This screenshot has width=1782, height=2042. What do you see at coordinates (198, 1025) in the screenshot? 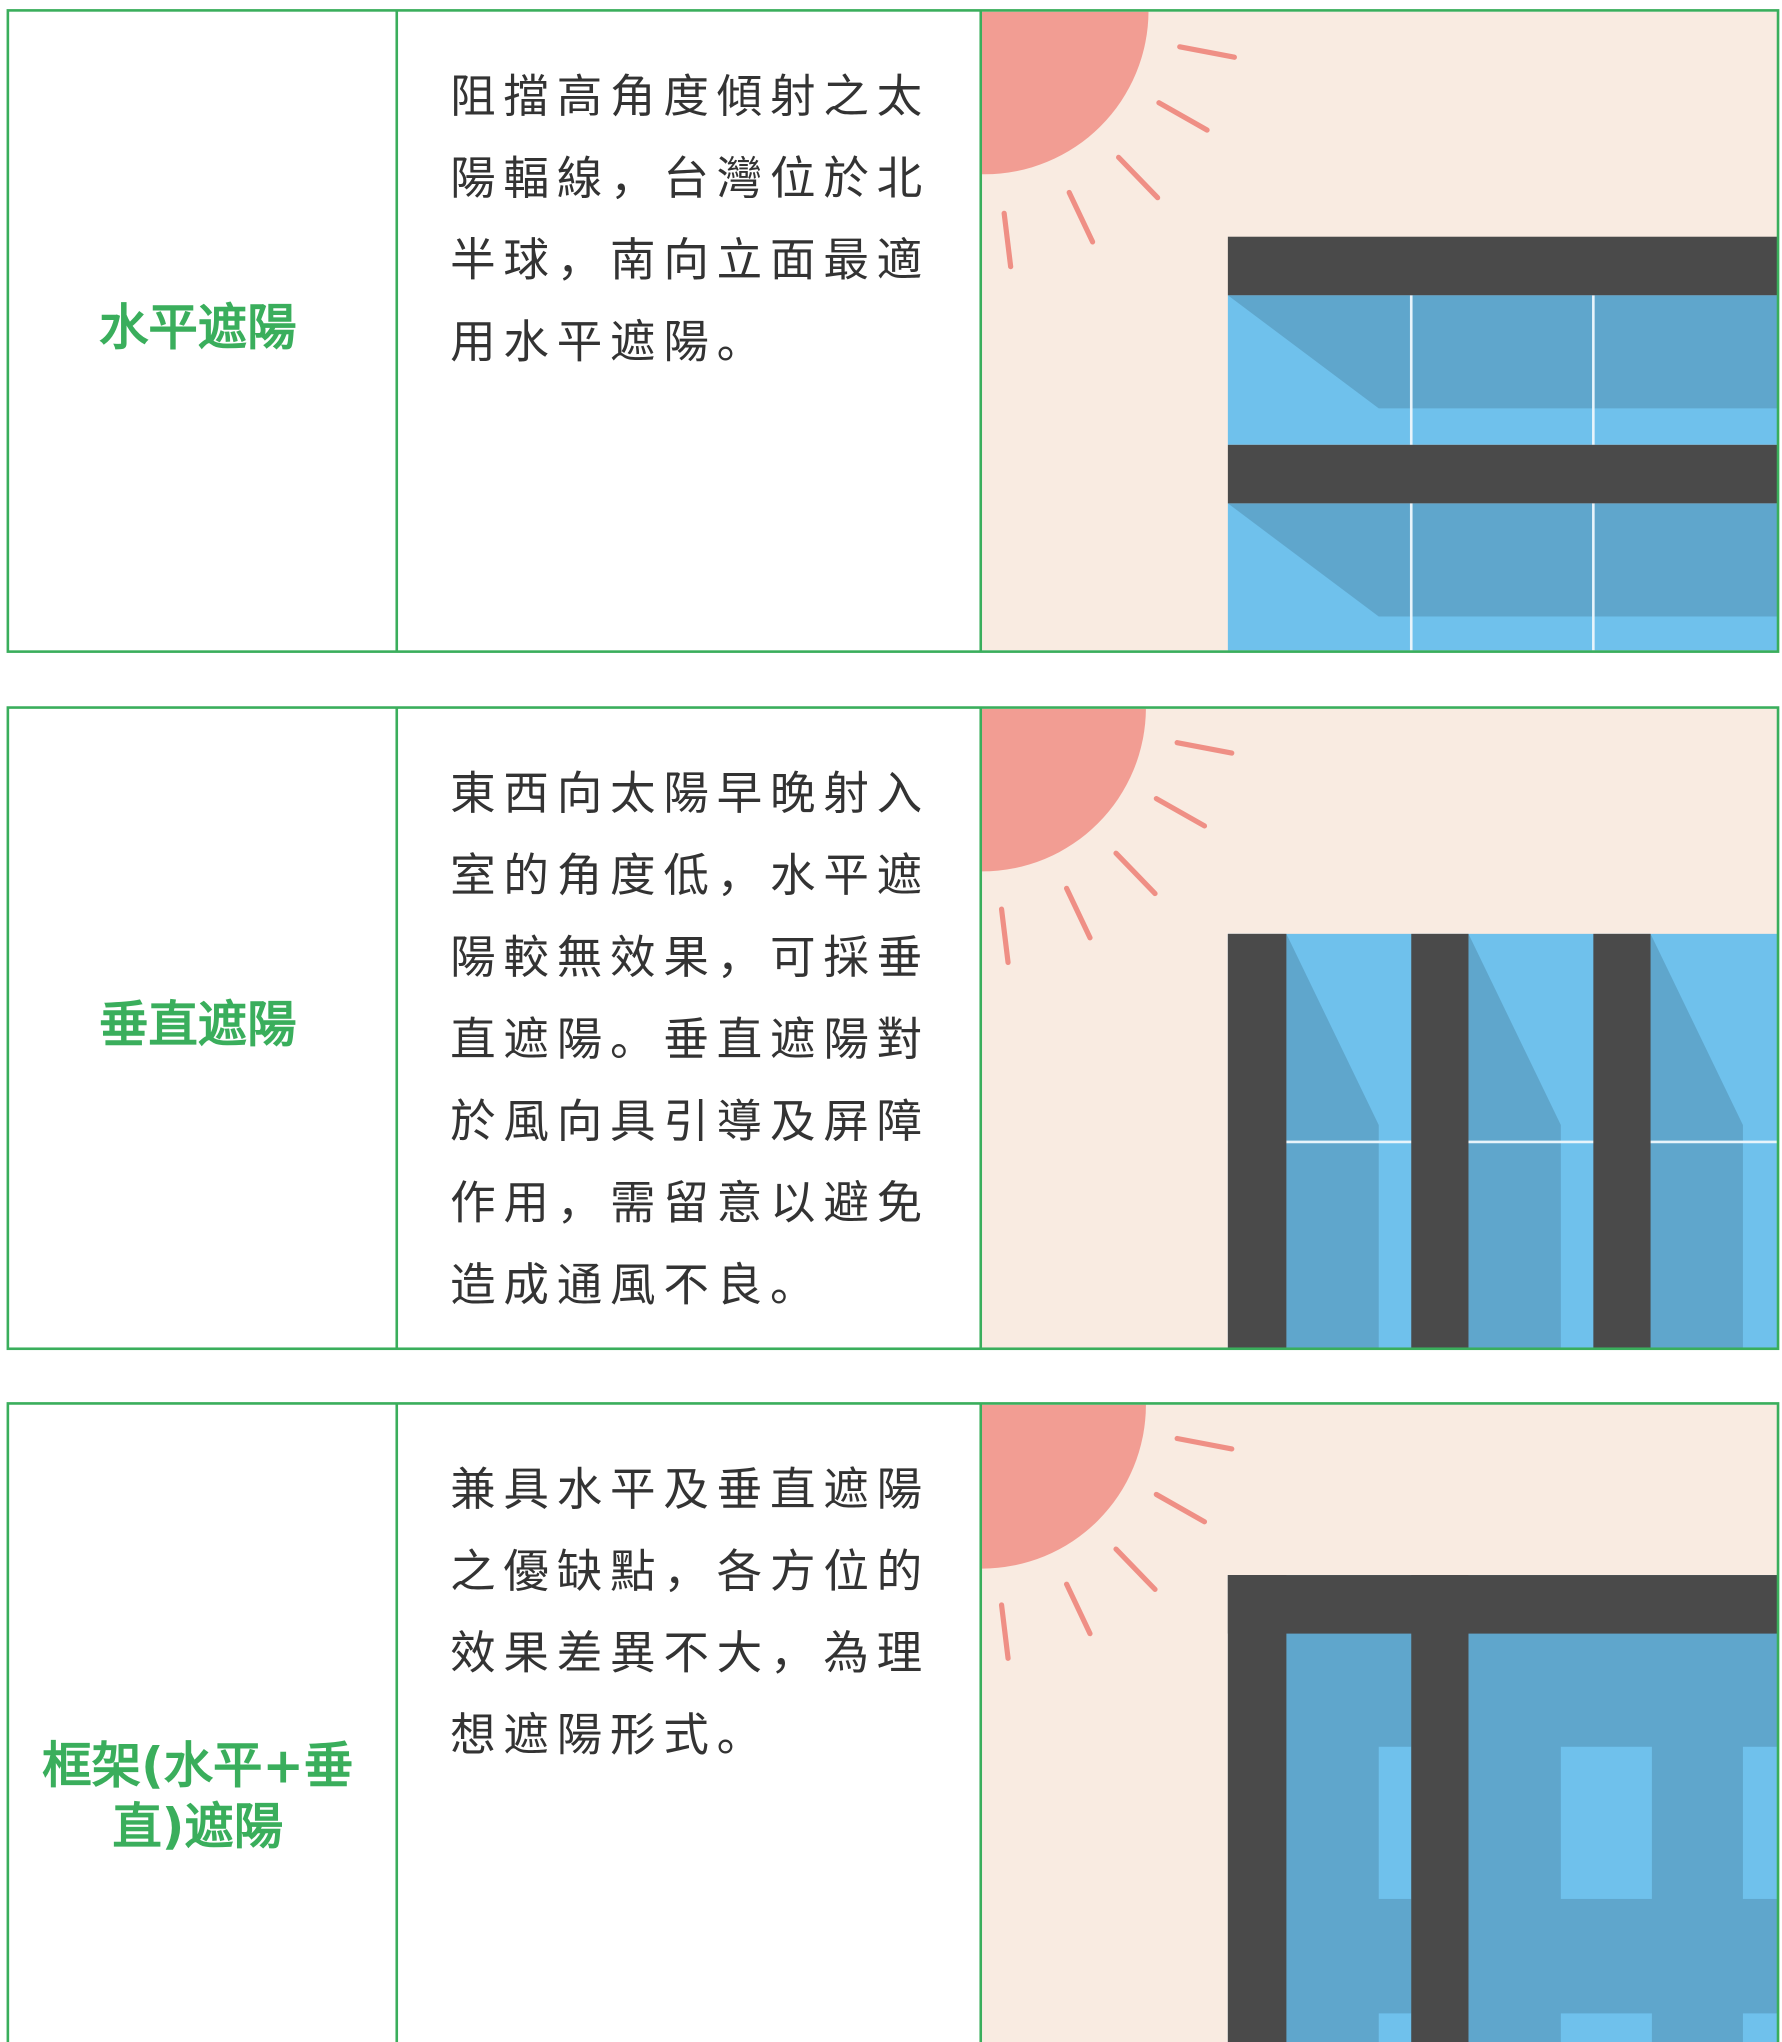
I see `row-label: 垂直遮陽` at bounding box center [198, 1025].